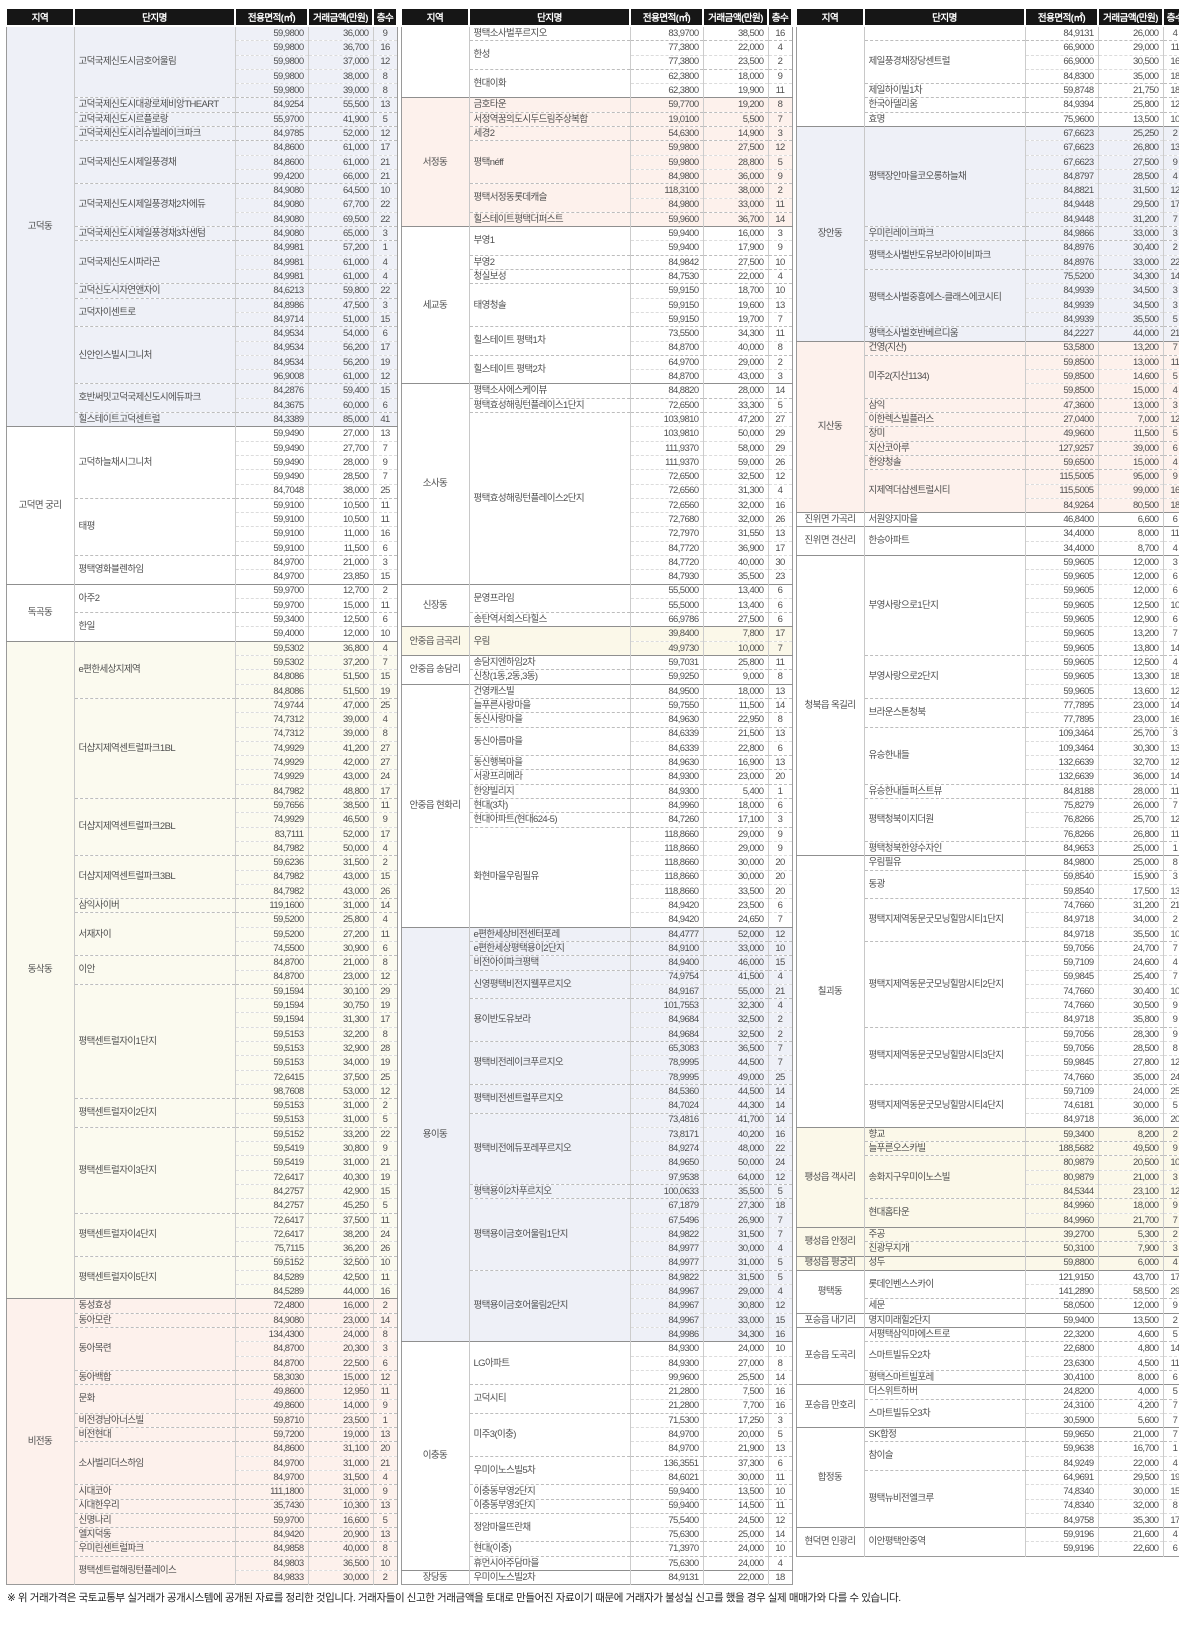  Describe the element at coordinates (271, 105) in the screenshot. I see `area-cell: 84,9254` at that location.